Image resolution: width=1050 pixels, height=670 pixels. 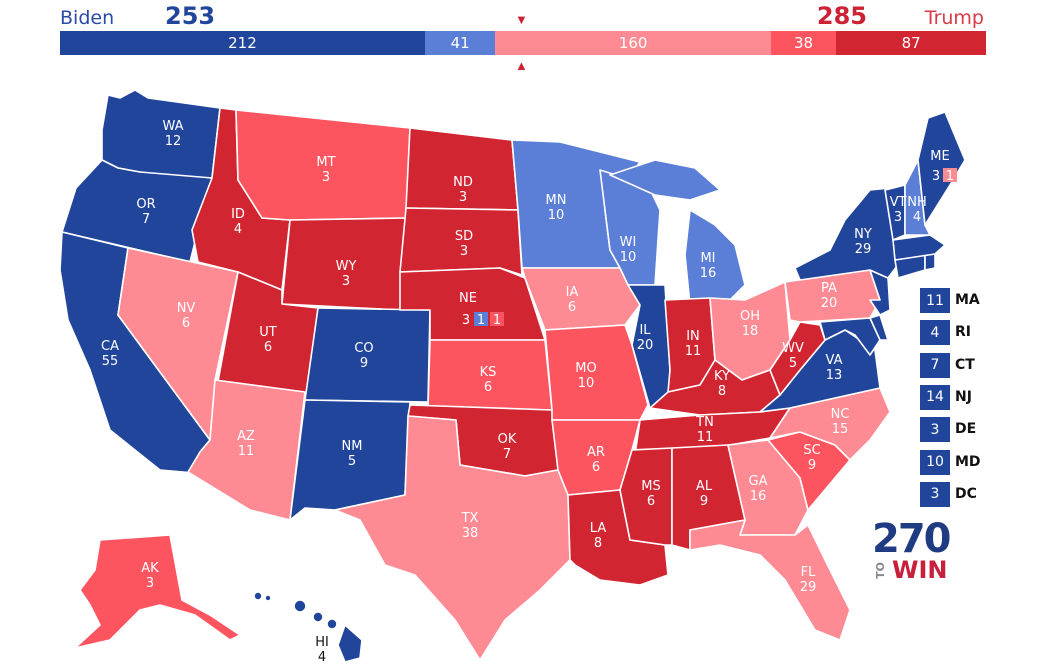 I want to click on state-ev-ky: 8, so click(x=722, y=391).